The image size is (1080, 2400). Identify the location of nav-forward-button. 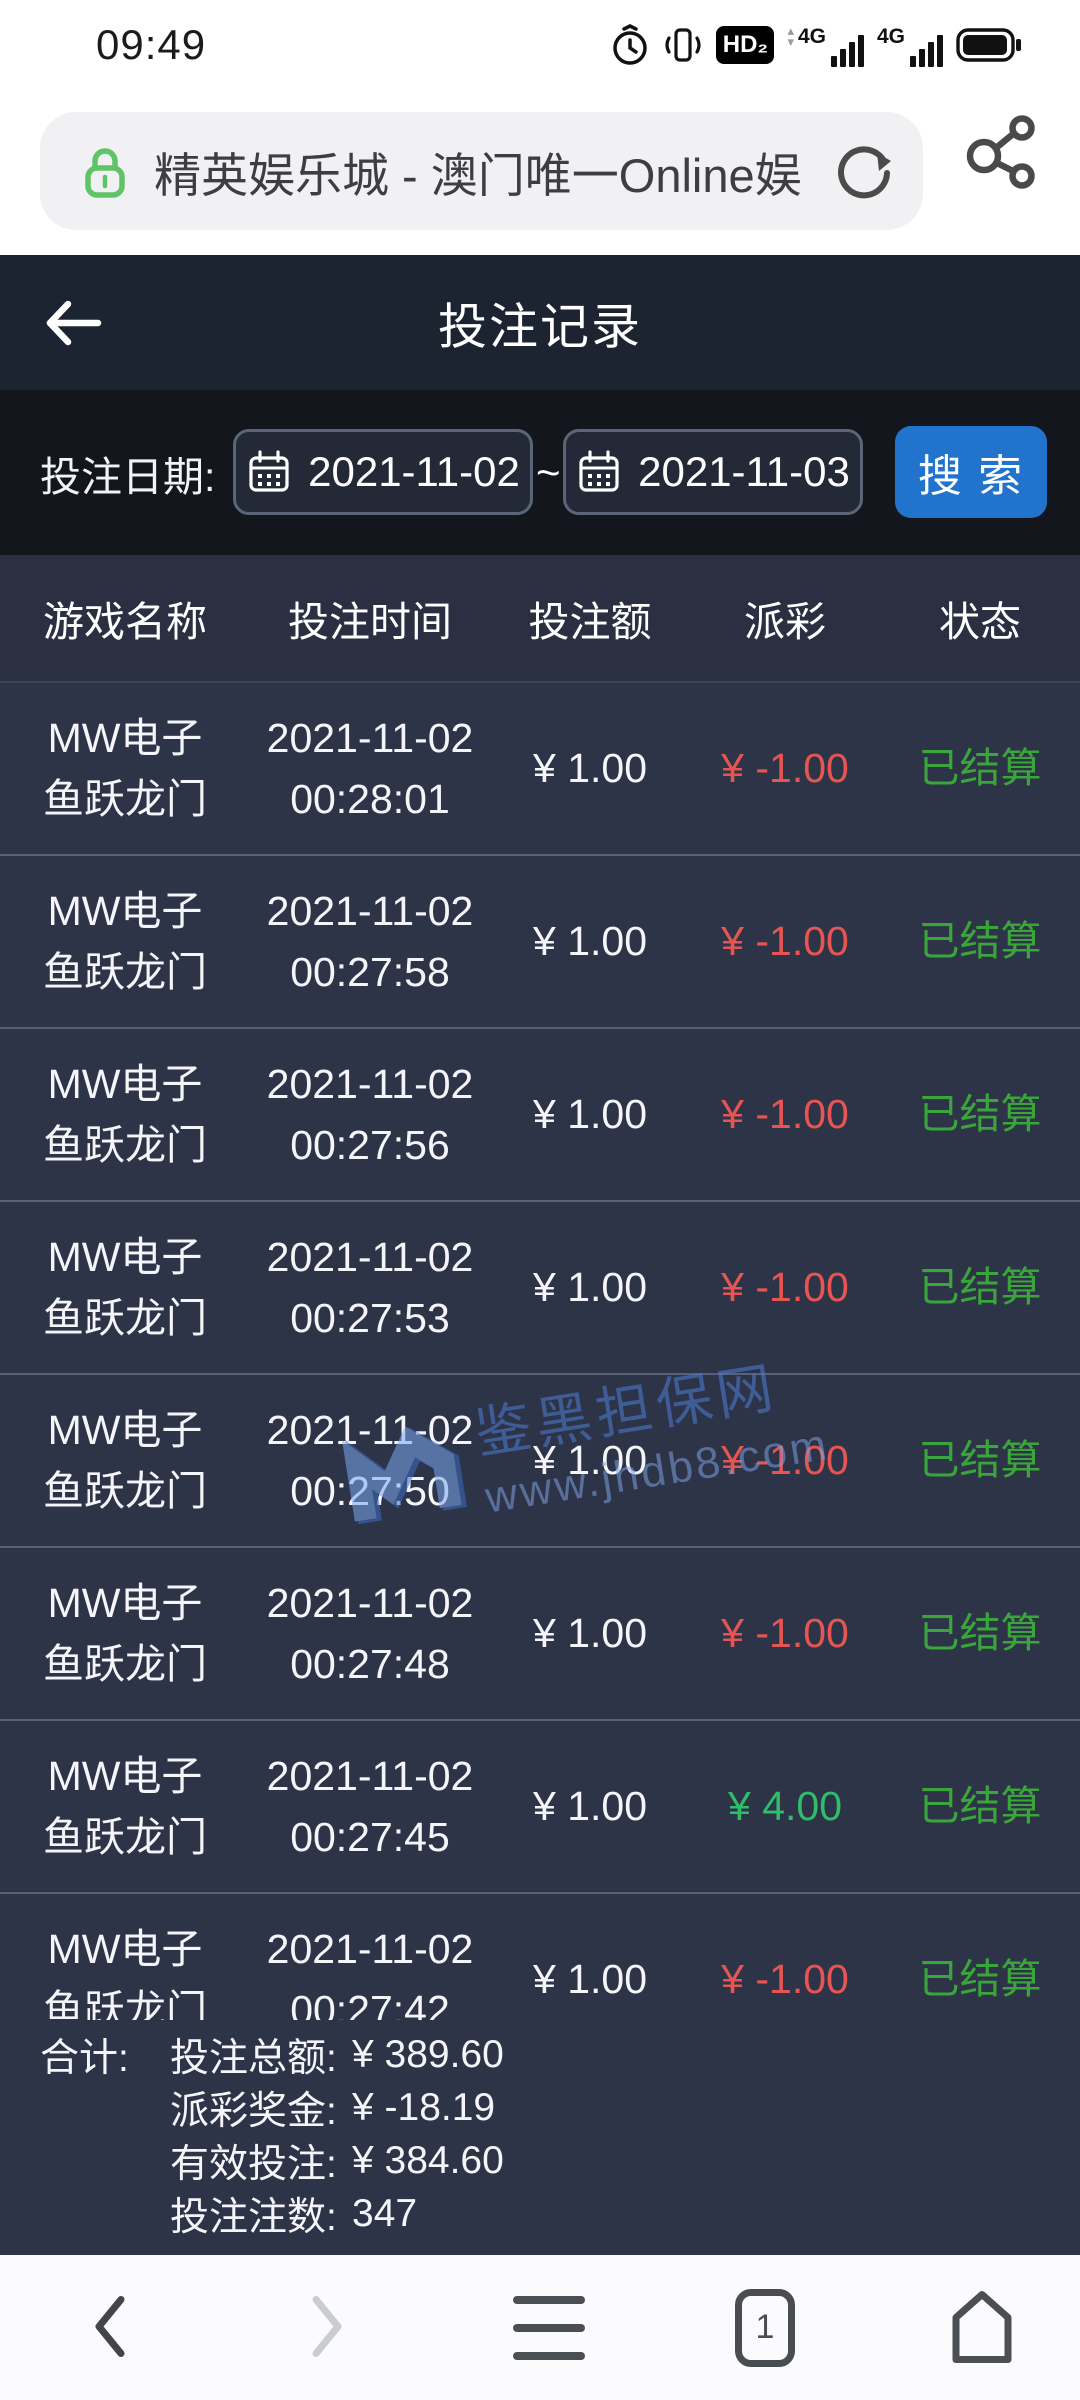
(327, 2327).